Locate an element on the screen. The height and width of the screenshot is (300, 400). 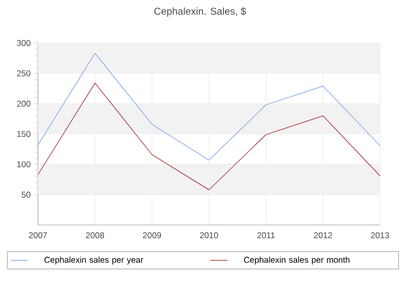
y-tick-label: 100 is located at coordinates (23, 164).